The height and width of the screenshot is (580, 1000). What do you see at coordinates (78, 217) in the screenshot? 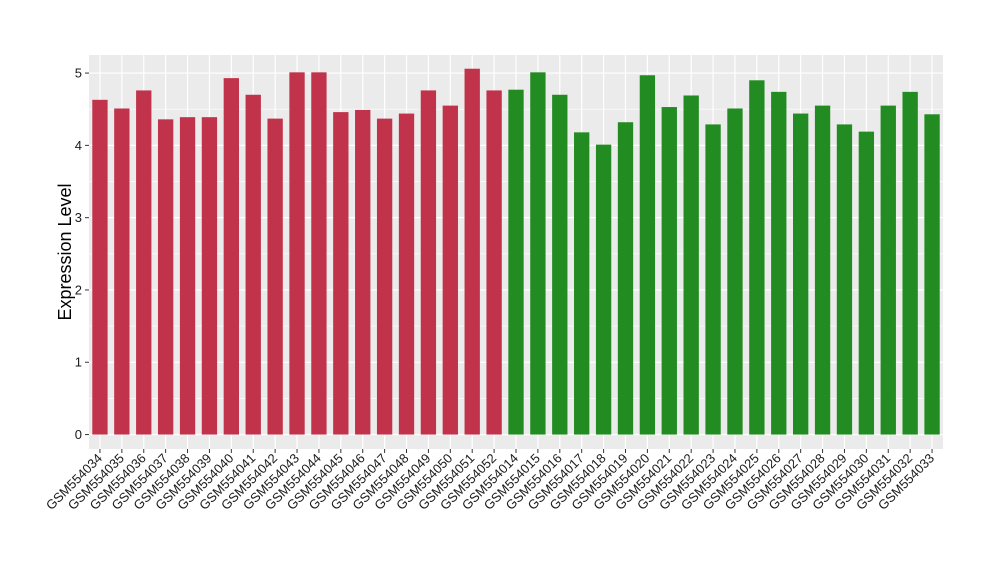
I see `y-tick-label: 3` at bounding box center [78, 217].